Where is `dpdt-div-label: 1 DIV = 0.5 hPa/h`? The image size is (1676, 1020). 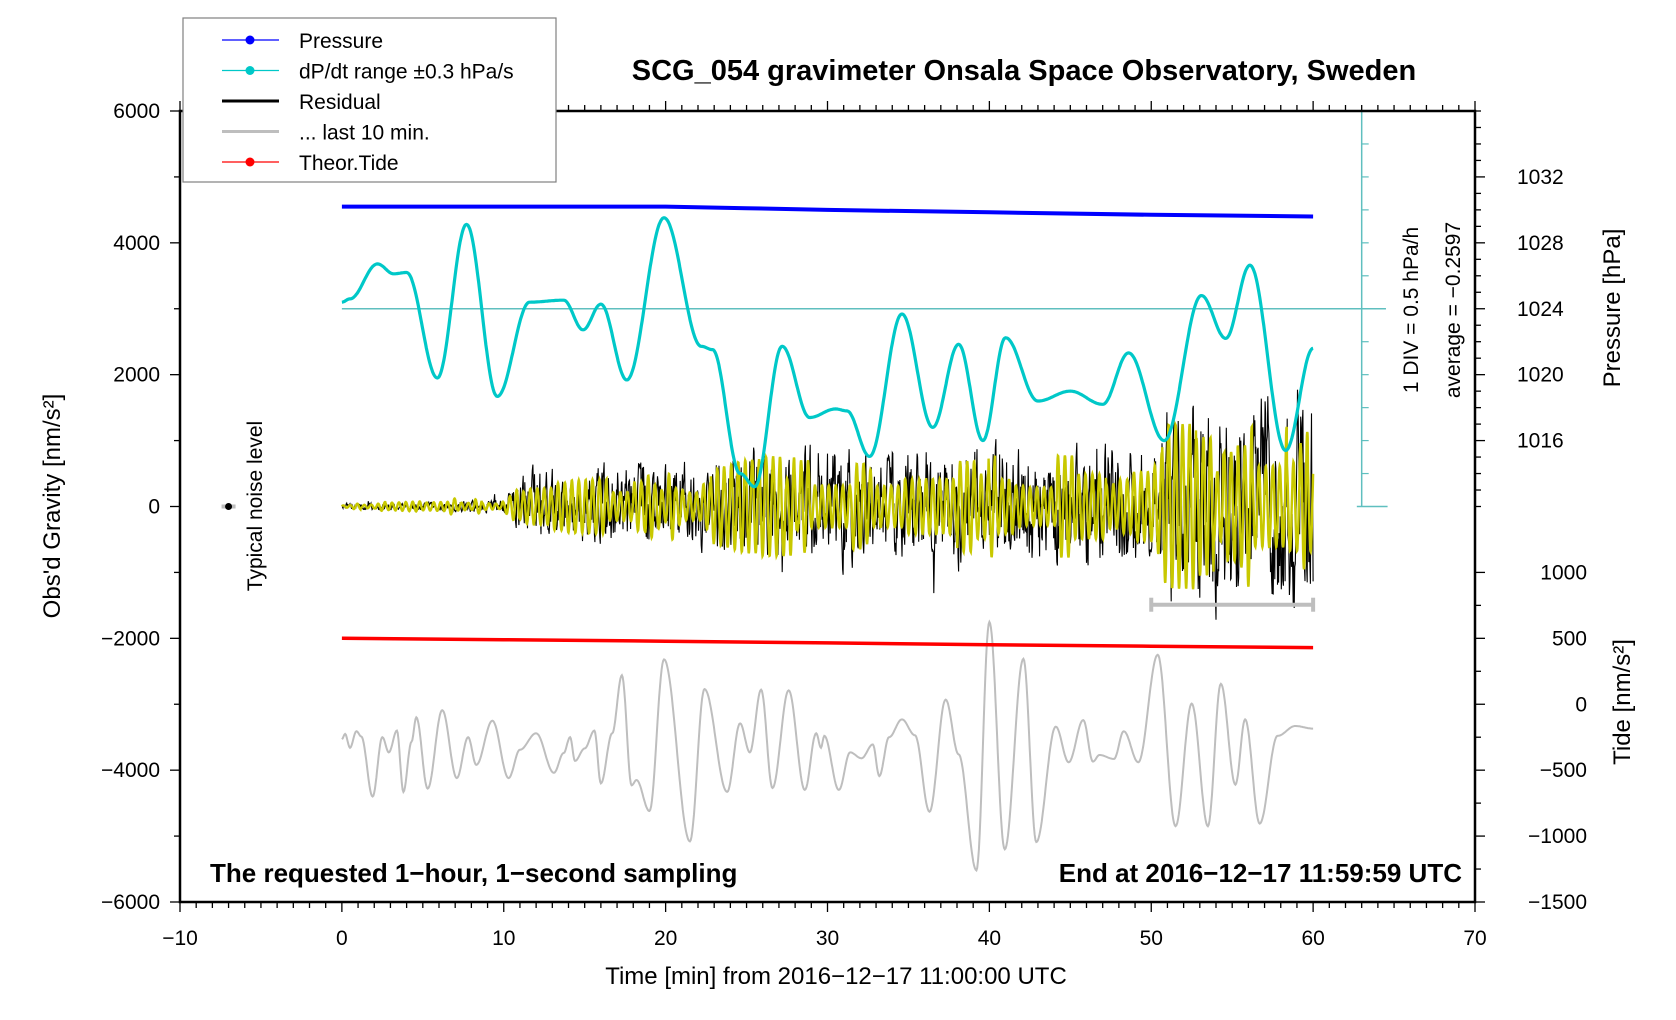
dpdt-div-label: 1 DIV = 0.5 hPa/h is located at coordinates (1411, 310).